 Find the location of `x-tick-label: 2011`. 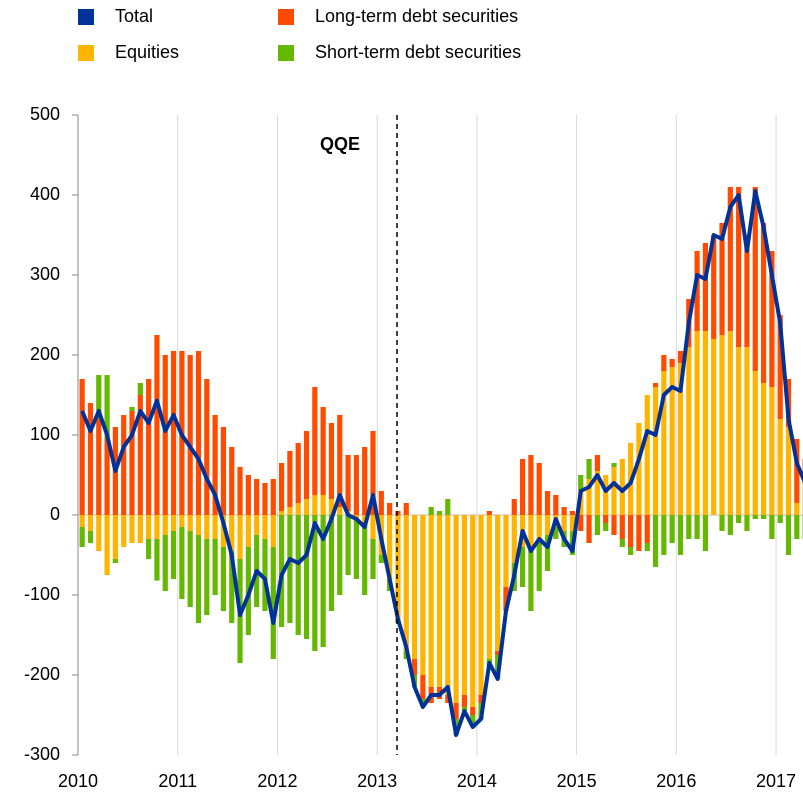

x-tick-label: 2011 is located at coordinates (177, 781).